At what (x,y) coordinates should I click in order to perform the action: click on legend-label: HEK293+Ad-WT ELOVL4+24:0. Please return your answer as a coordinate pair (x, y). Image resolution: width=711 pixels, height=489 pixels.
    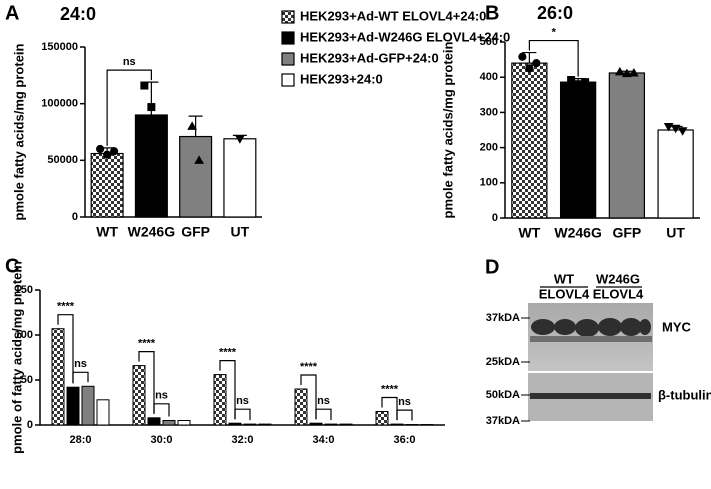
    Looking at the image, I should click on (393, 15).